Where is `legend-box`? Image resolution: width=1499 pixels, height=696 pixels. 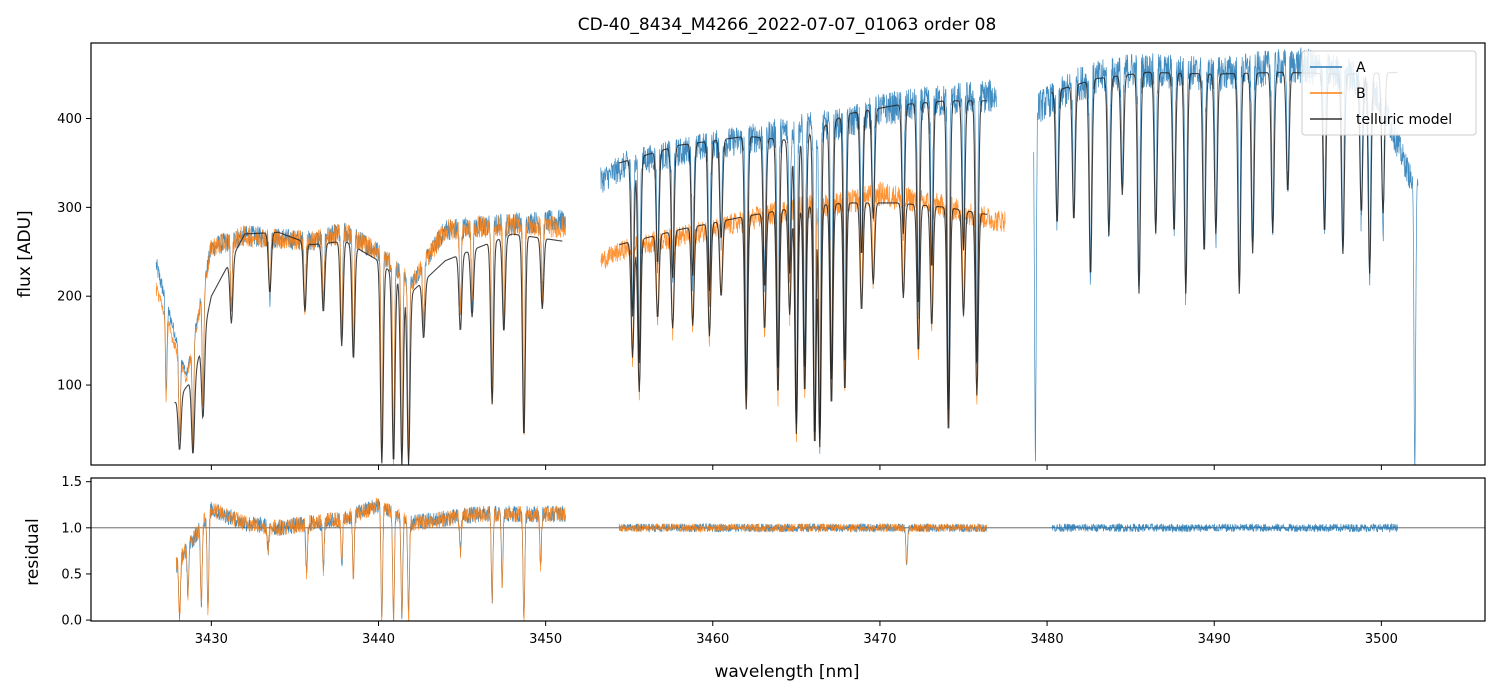
legend-box is located at coordinates (1389, 93).